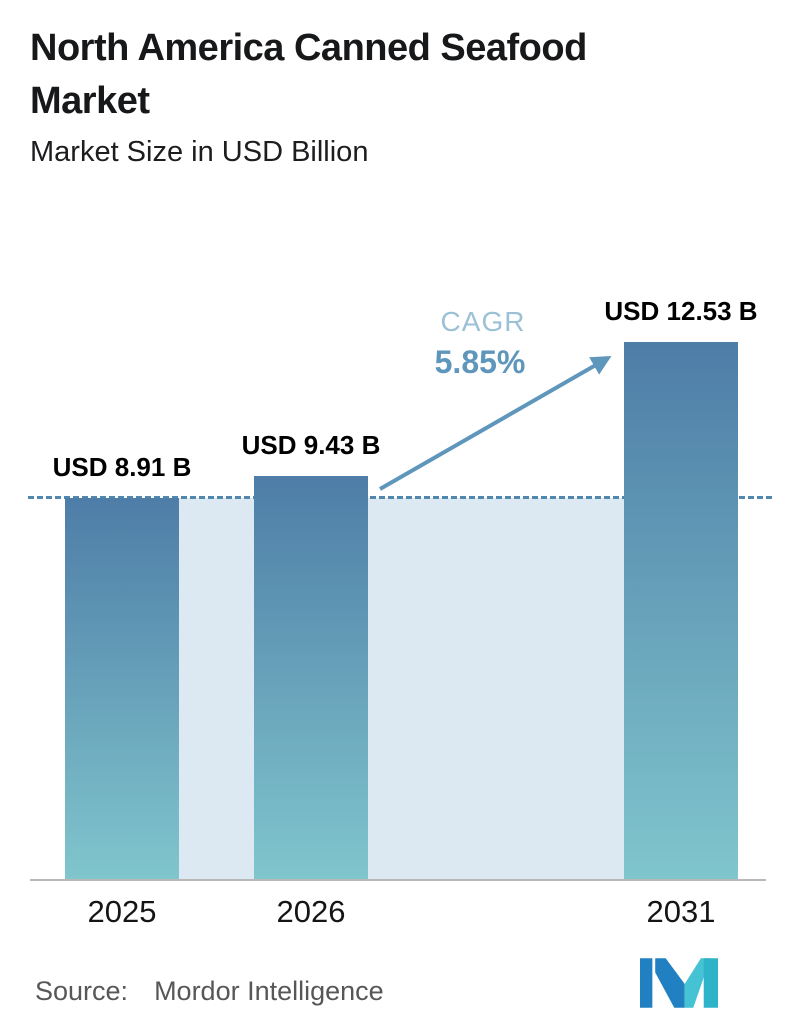  What do you see at coordinates (480, 362) in the screenshot?
I see `cagr-value: 5.85%` at bounding box center [480, 362].